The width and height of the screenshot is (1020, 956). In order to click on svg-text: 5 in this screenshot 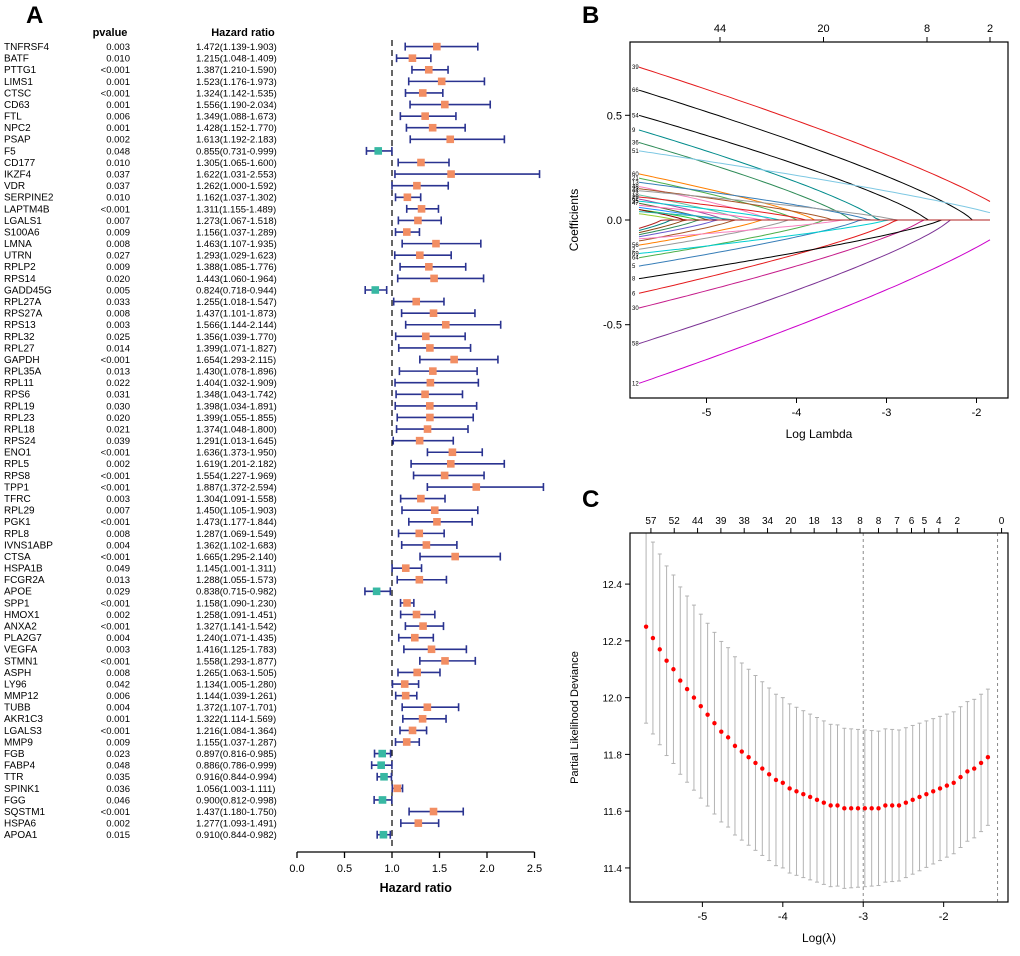, I will do `click(634, 267)`.